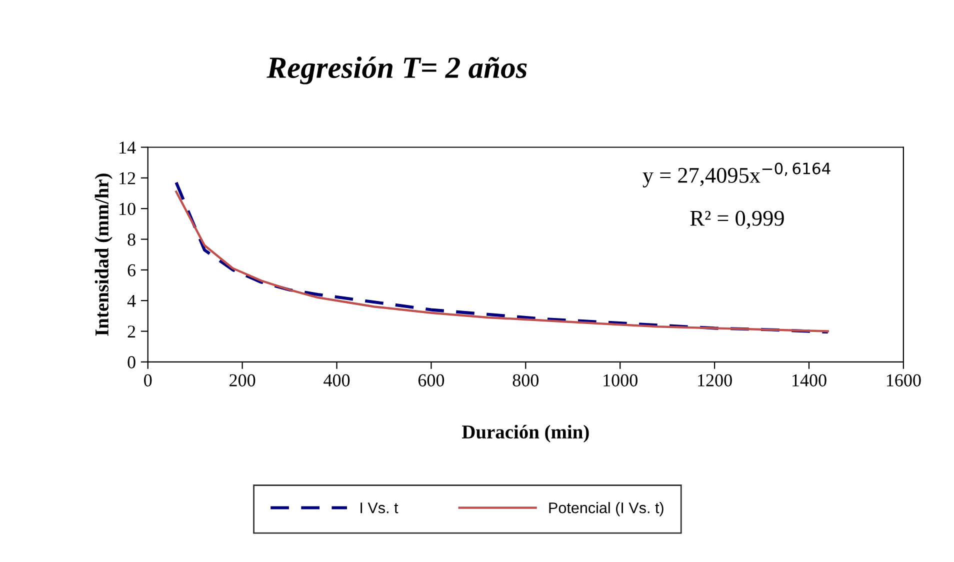 This screenshot has height=562, width=954. Describe the element at coordinates (131, 300) in the screenshot. I see `y-tick-label: 4` at that location.